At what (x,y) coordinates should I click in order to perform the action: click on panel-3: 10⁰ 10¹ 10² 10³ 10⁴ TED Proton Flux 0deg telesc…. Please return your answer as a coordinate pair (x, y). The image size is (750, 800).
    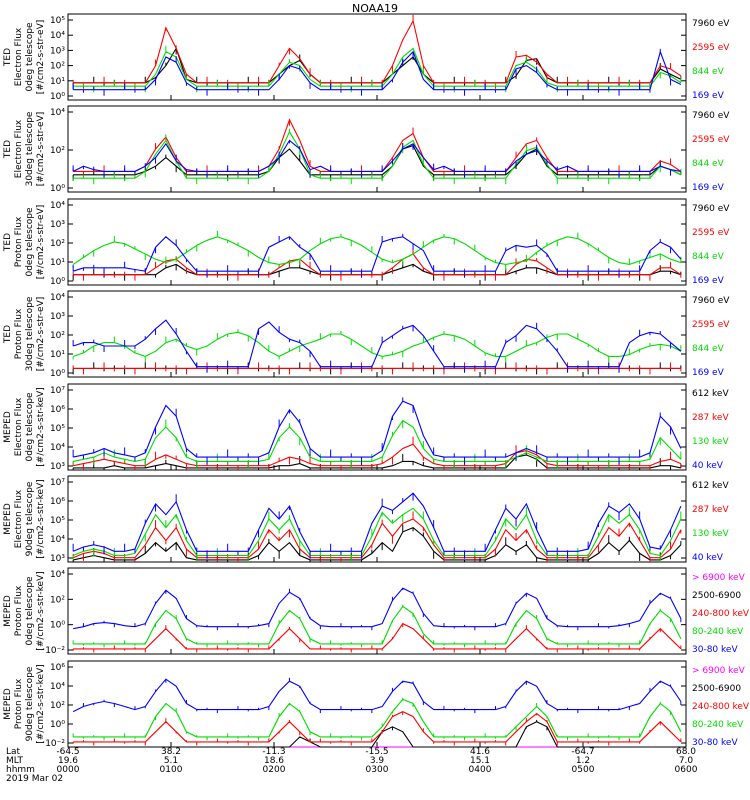
    Looking at the image, I should click on (366, 242).